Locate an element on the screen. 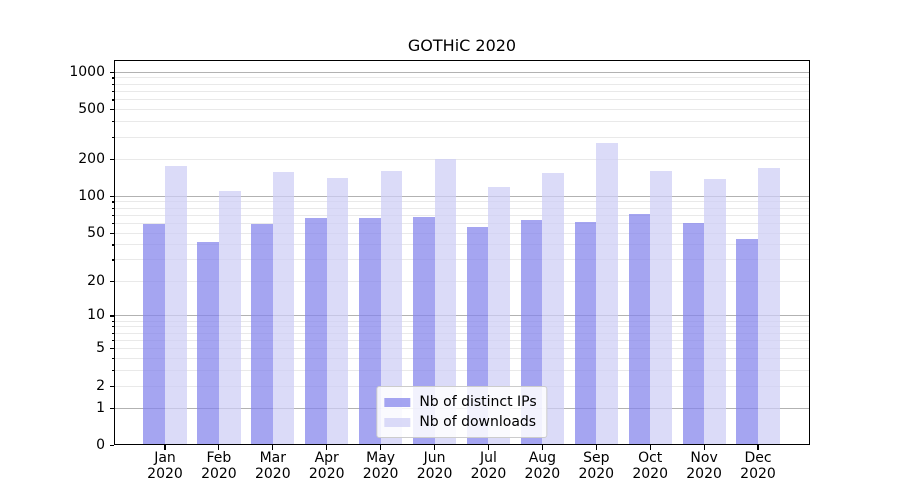 The height and width of the screenshot is (500, 900). y-tick-label: 20 is located at coordinates (96, 280).